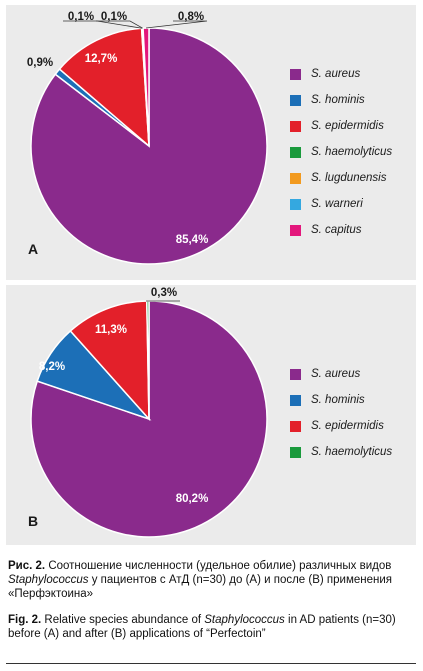  Describe the element at coordinates (33, 521) in the screenshot. I see `panel-label-b: B` at that location.